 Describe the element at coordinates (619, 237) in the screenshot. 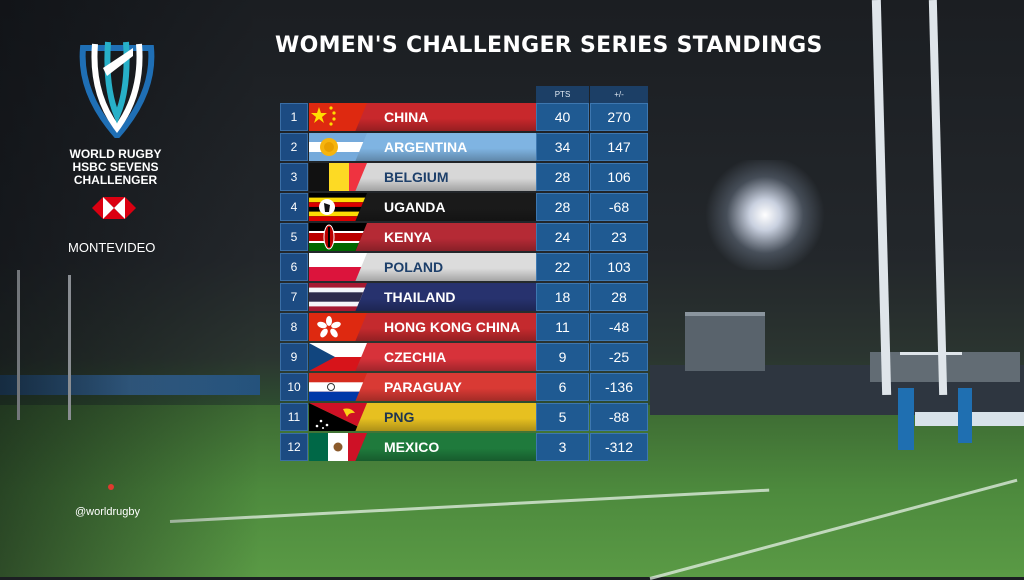

I see `points-difference-cell: 23` at that location.